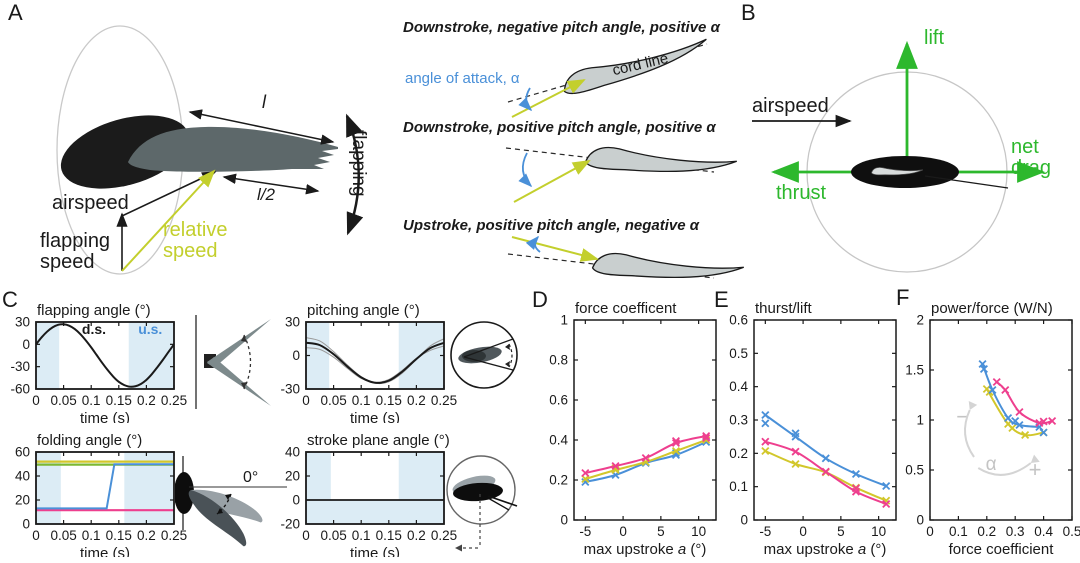 The width and height of the screenshot is (1080, 563). I want to click on svg-text: 0.6, so click(558, 400).